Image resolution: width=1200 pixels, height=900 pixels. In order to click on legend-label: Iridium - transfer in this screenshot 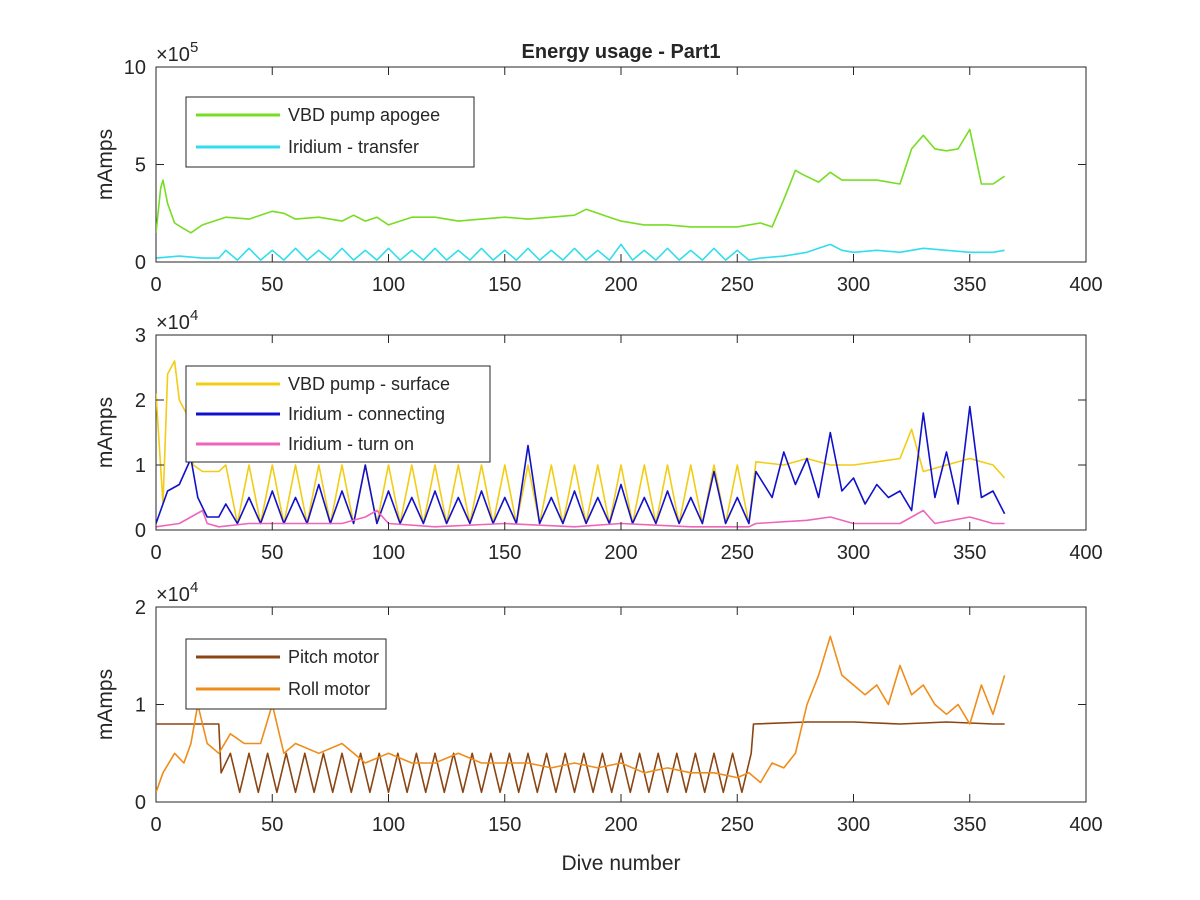, I will do `click(353, 147)`.